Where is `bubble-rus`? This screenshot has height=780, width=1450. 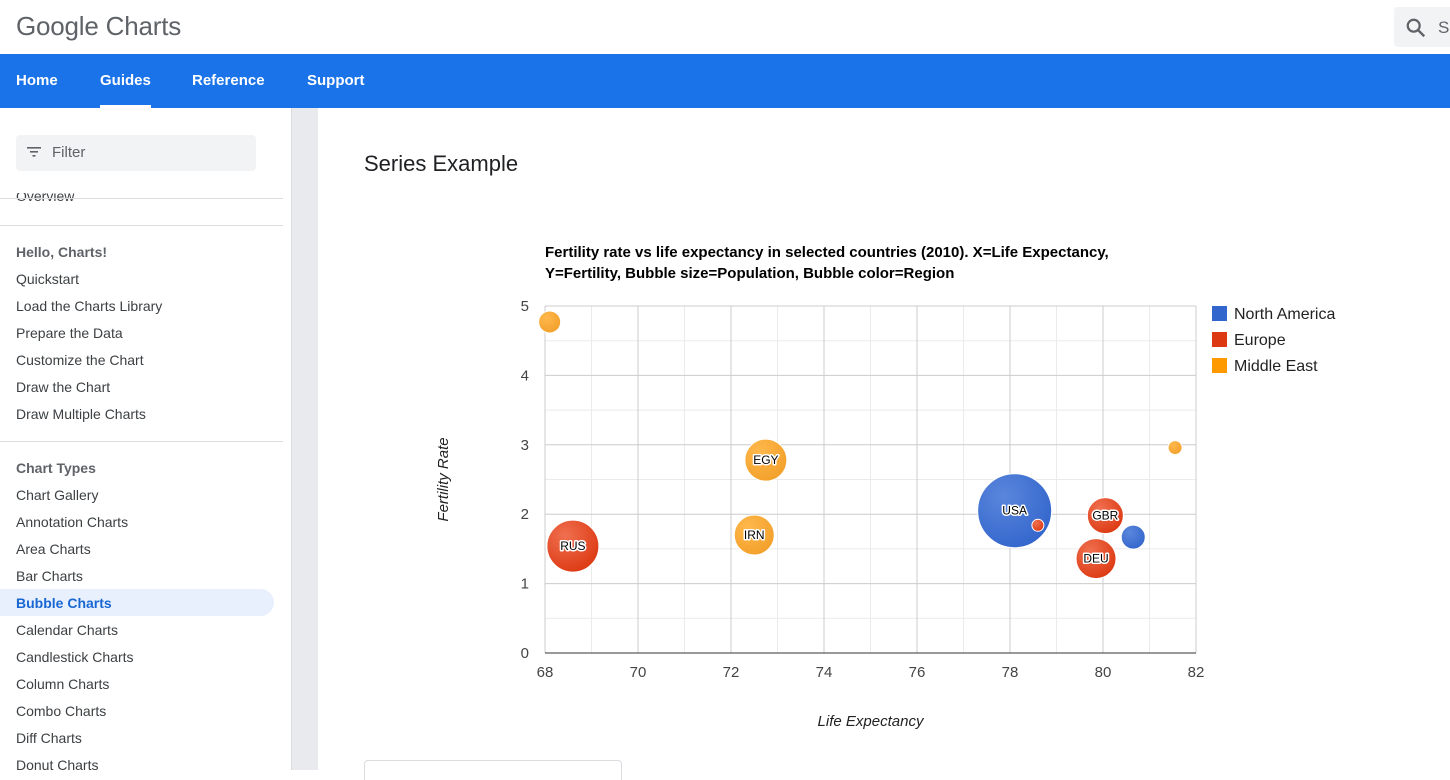
bubble-rus is located at coordinates (573, 546).